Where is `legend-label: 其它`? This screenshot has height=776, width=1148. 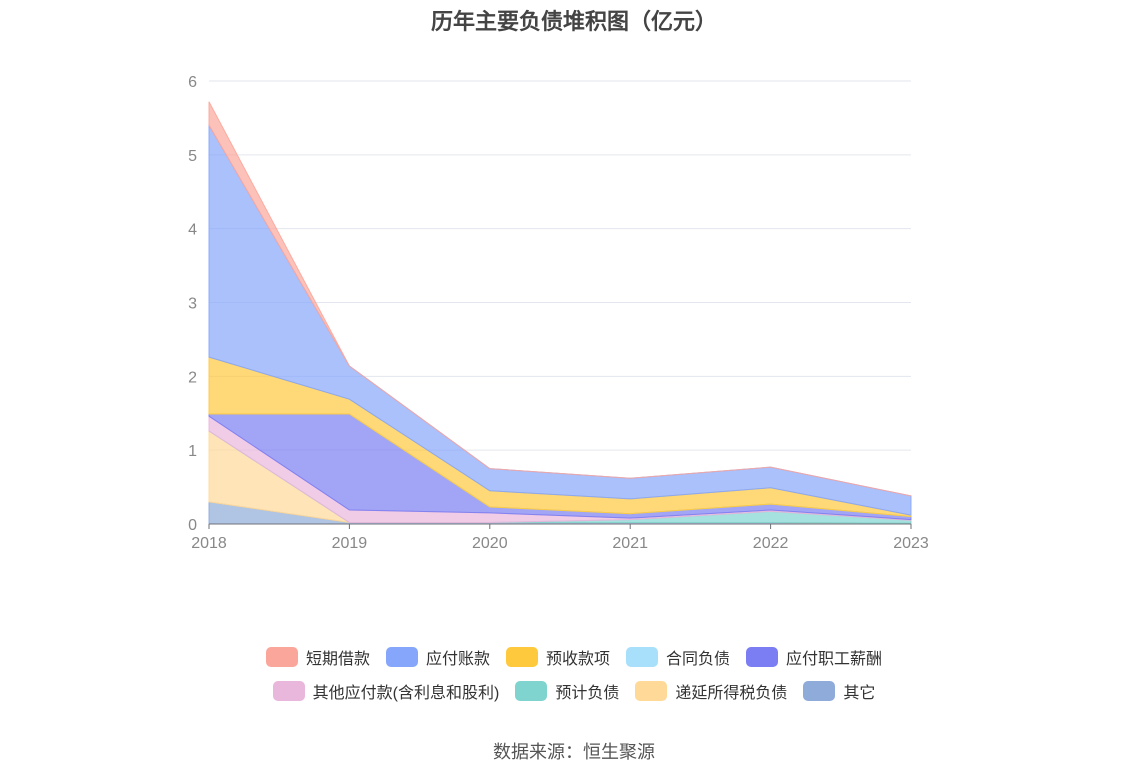 legend-label: 其它 is located at coordinates (859, 693).